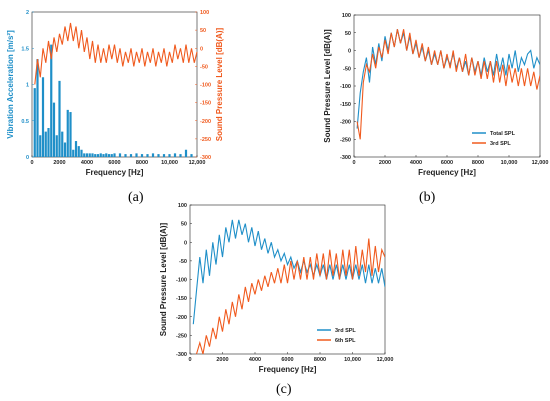 The image size is (550, 401). What do you see at coordinates (205, 140) in the screenshot?
I see `y-right-tick-label: -250` at bounding box center [205, 140].